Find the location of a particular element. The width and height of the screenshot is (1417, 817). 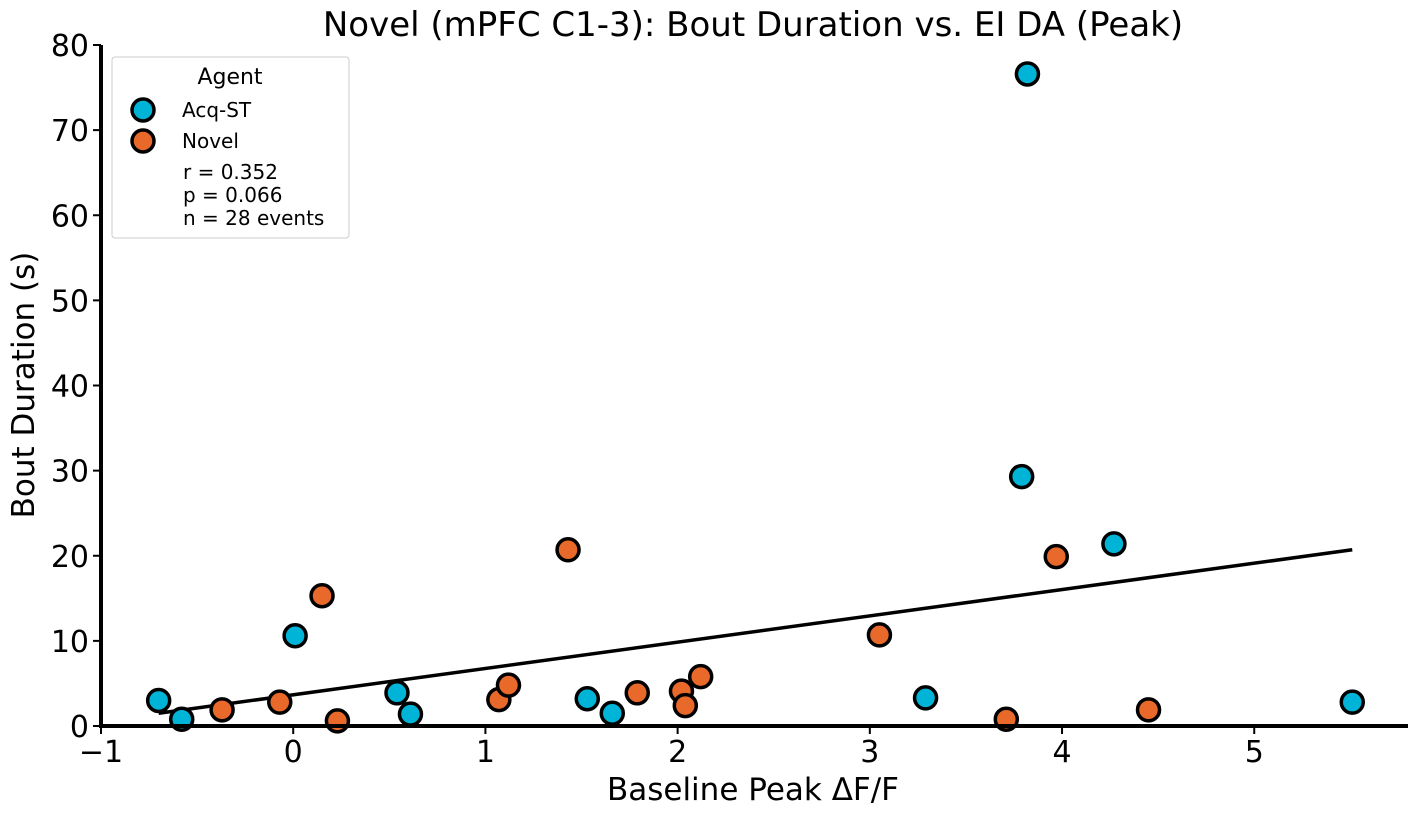

legend-title: Agent is located at coordinates (229, 77).